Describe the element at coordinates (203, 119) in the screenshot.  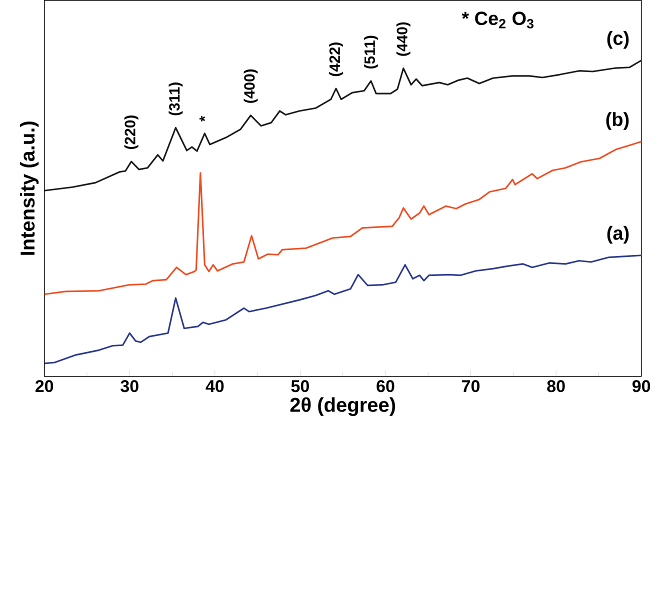
I see `annotation: *` at that location.